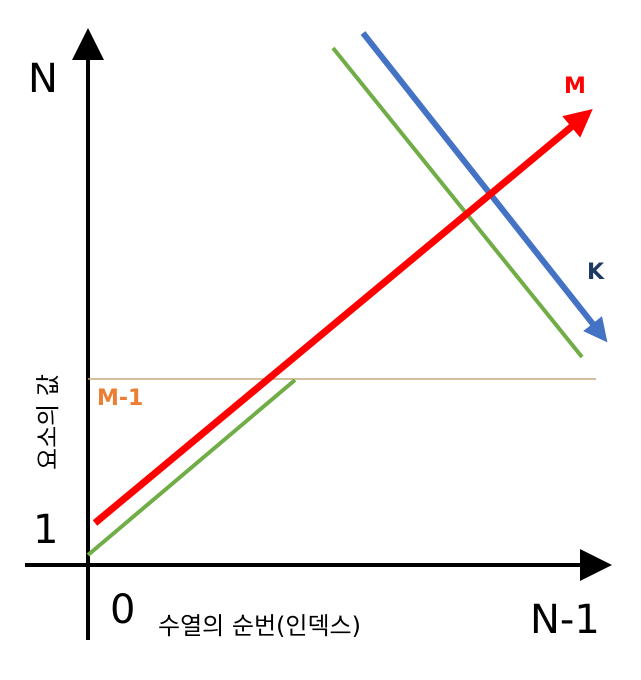 Image resolution: width=641 pixels, height=680 pixels. I want to click on m-minus-1-label: M-1, so click(120, 398).